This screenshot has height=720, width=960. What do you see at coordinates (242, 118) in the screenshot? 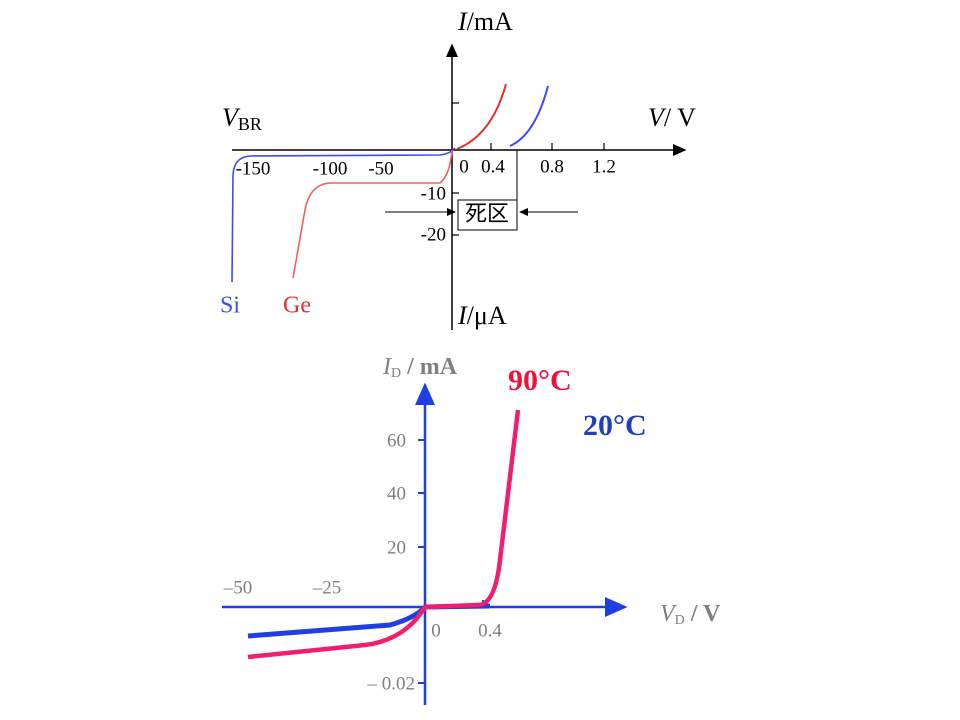
I see `vbr-label: VBR` at bounding box center [242, 118].